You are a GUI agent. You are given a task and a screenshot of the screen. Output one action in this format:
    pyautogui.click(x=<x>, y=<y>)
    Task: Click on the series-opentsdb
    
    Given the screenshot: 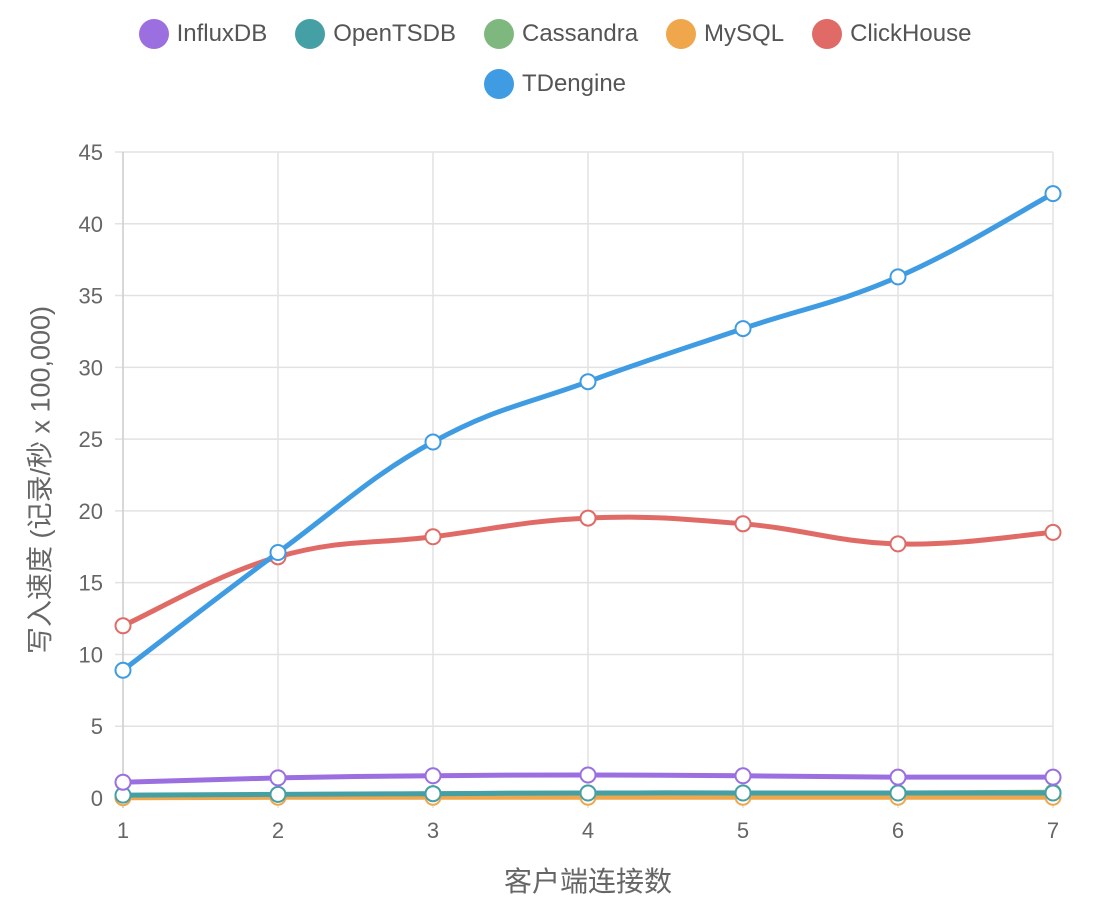 What is the action you would take?
    pyautogui.click(x=588, y=794)
    